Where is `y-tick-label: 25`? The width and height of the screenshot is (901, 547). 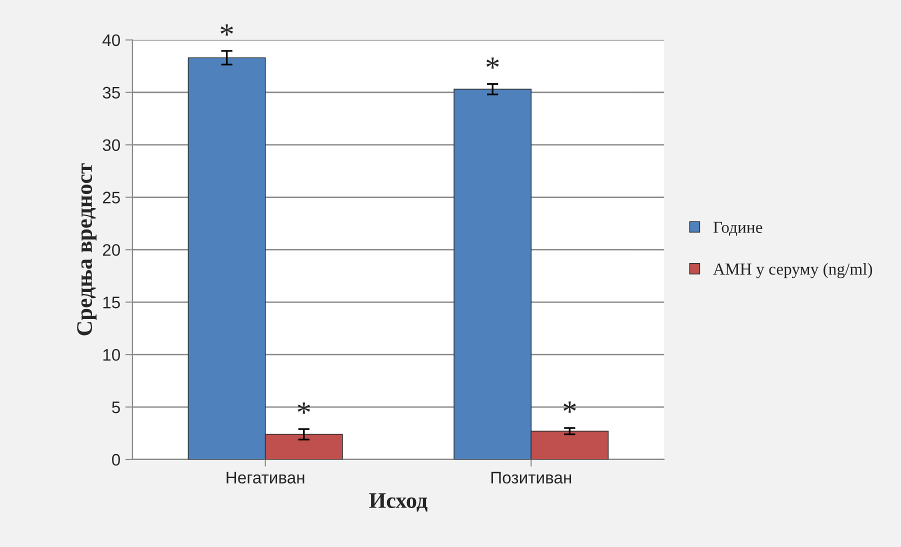 y-tick-label: 25 is located at coordinates (111, 198).